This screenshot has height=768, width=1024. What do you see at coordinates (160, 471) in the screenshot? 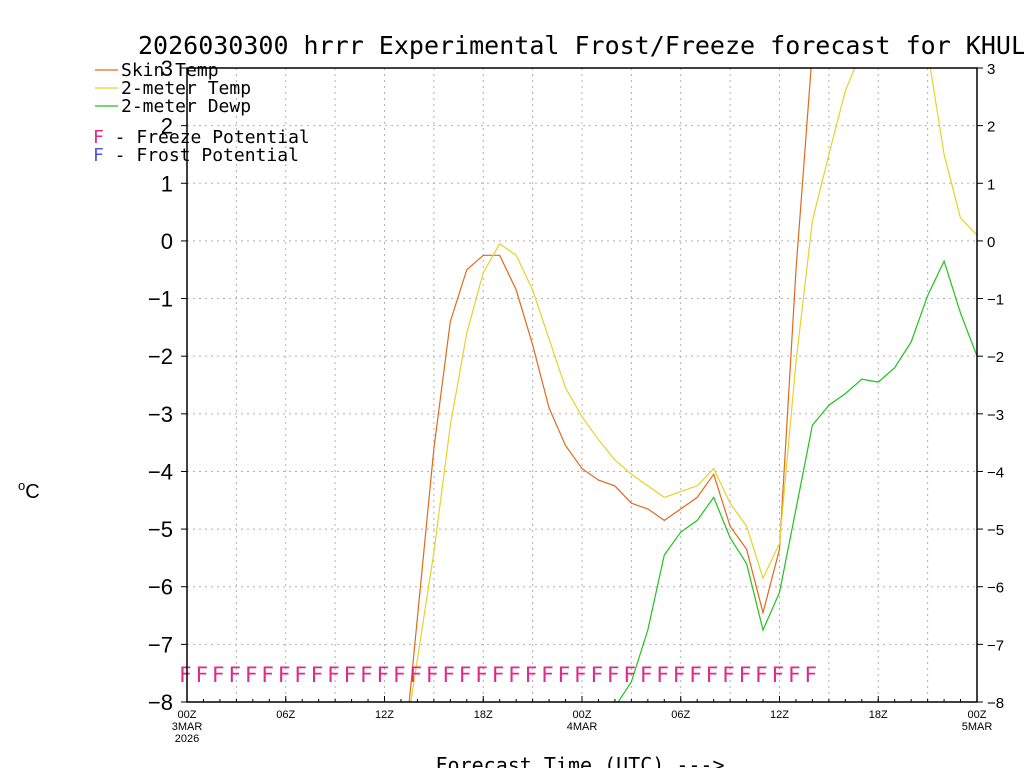
I see `y-tick-label: −4` at bounding box center [160, 471].